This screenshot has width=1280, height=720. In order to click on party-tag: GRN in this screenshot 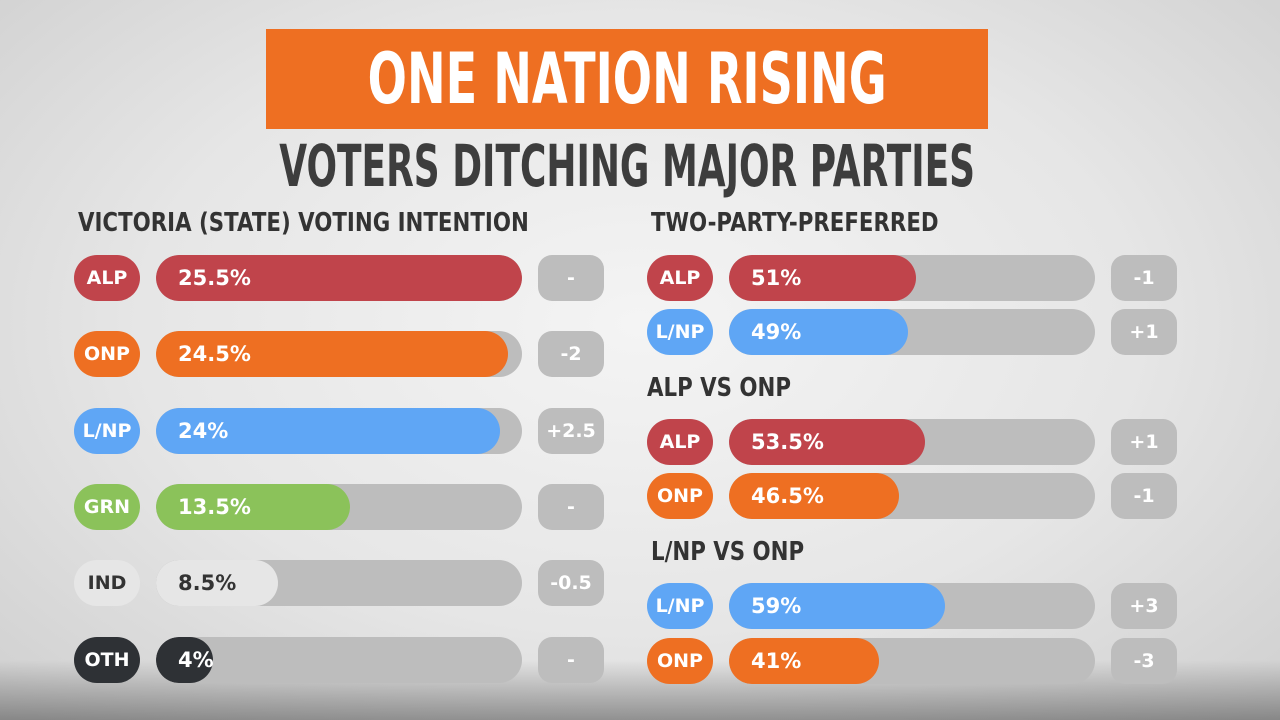, I will do `click(107, 507)`.